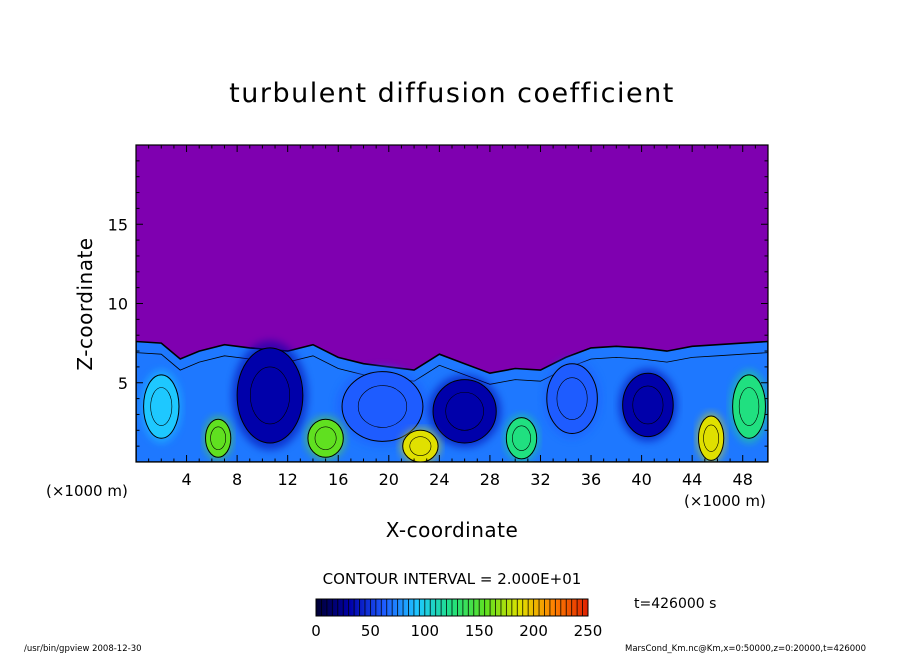  I want to click on contour-interval-label: CONTOUR INTERVAL = 2.000E+01, so click(452, 579).